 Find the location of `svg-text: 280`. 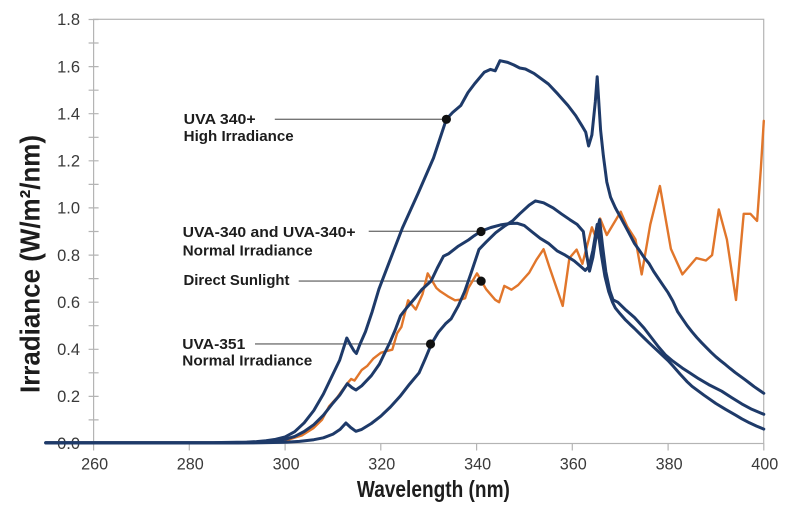

svg-text: 280 is located at coordinates (190, 465).